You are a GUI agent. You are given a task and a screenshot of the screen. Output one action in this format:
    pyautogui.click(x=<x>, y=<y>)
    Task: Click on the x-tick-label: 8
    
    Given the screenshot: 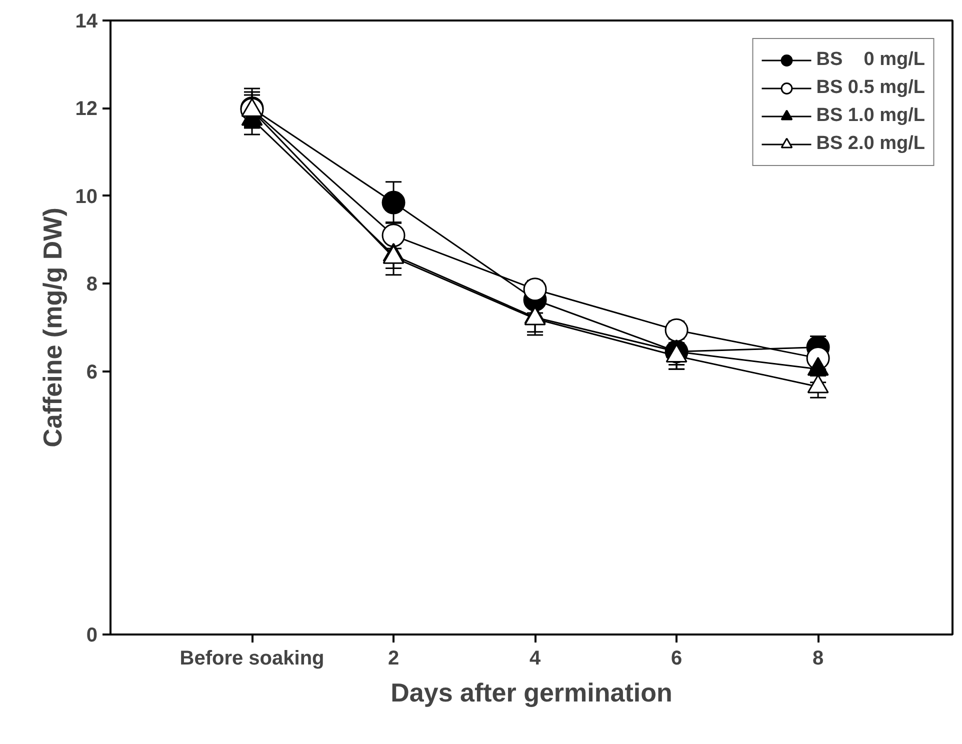 What is the action you would take?
    pyautogui.click(x=818, y=659)
    